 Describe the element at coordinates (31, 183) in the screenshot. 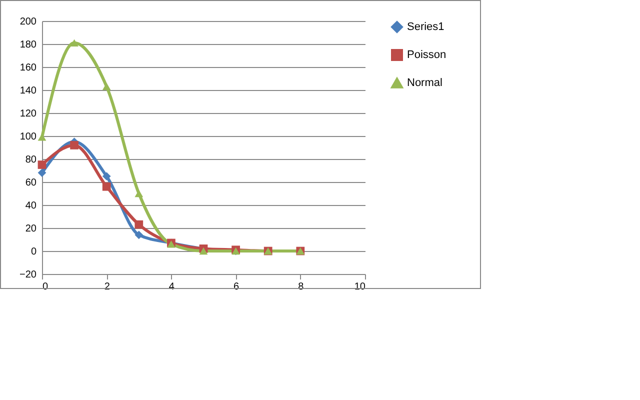

I see `y-tick-label: 60` at that location.